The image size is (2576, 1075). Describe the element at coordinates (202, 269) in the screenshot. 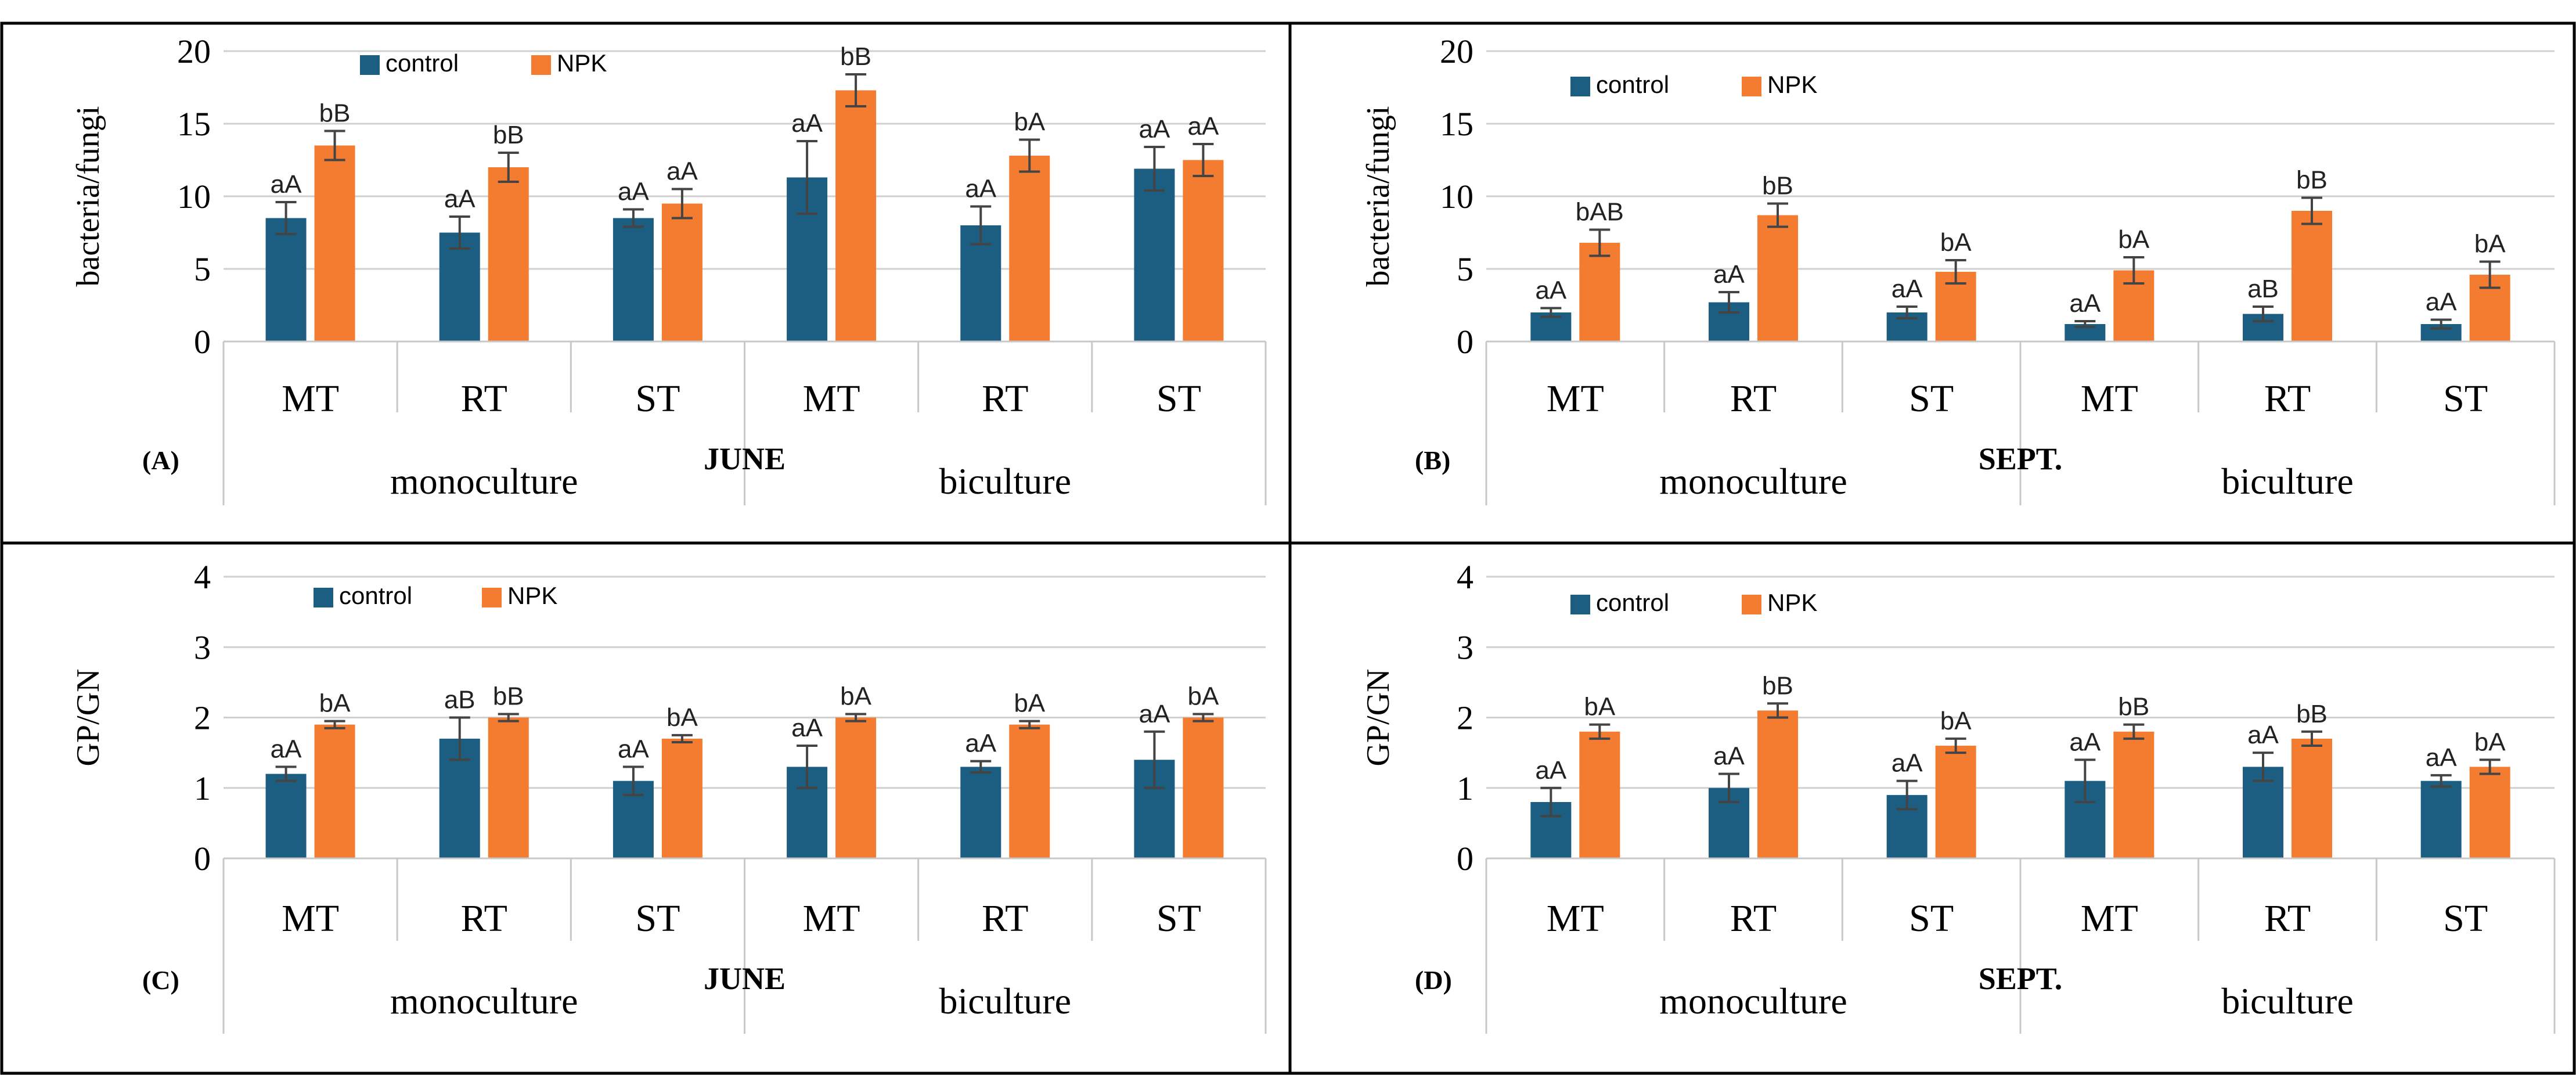

I see `y-tick-label: 5` at that location.